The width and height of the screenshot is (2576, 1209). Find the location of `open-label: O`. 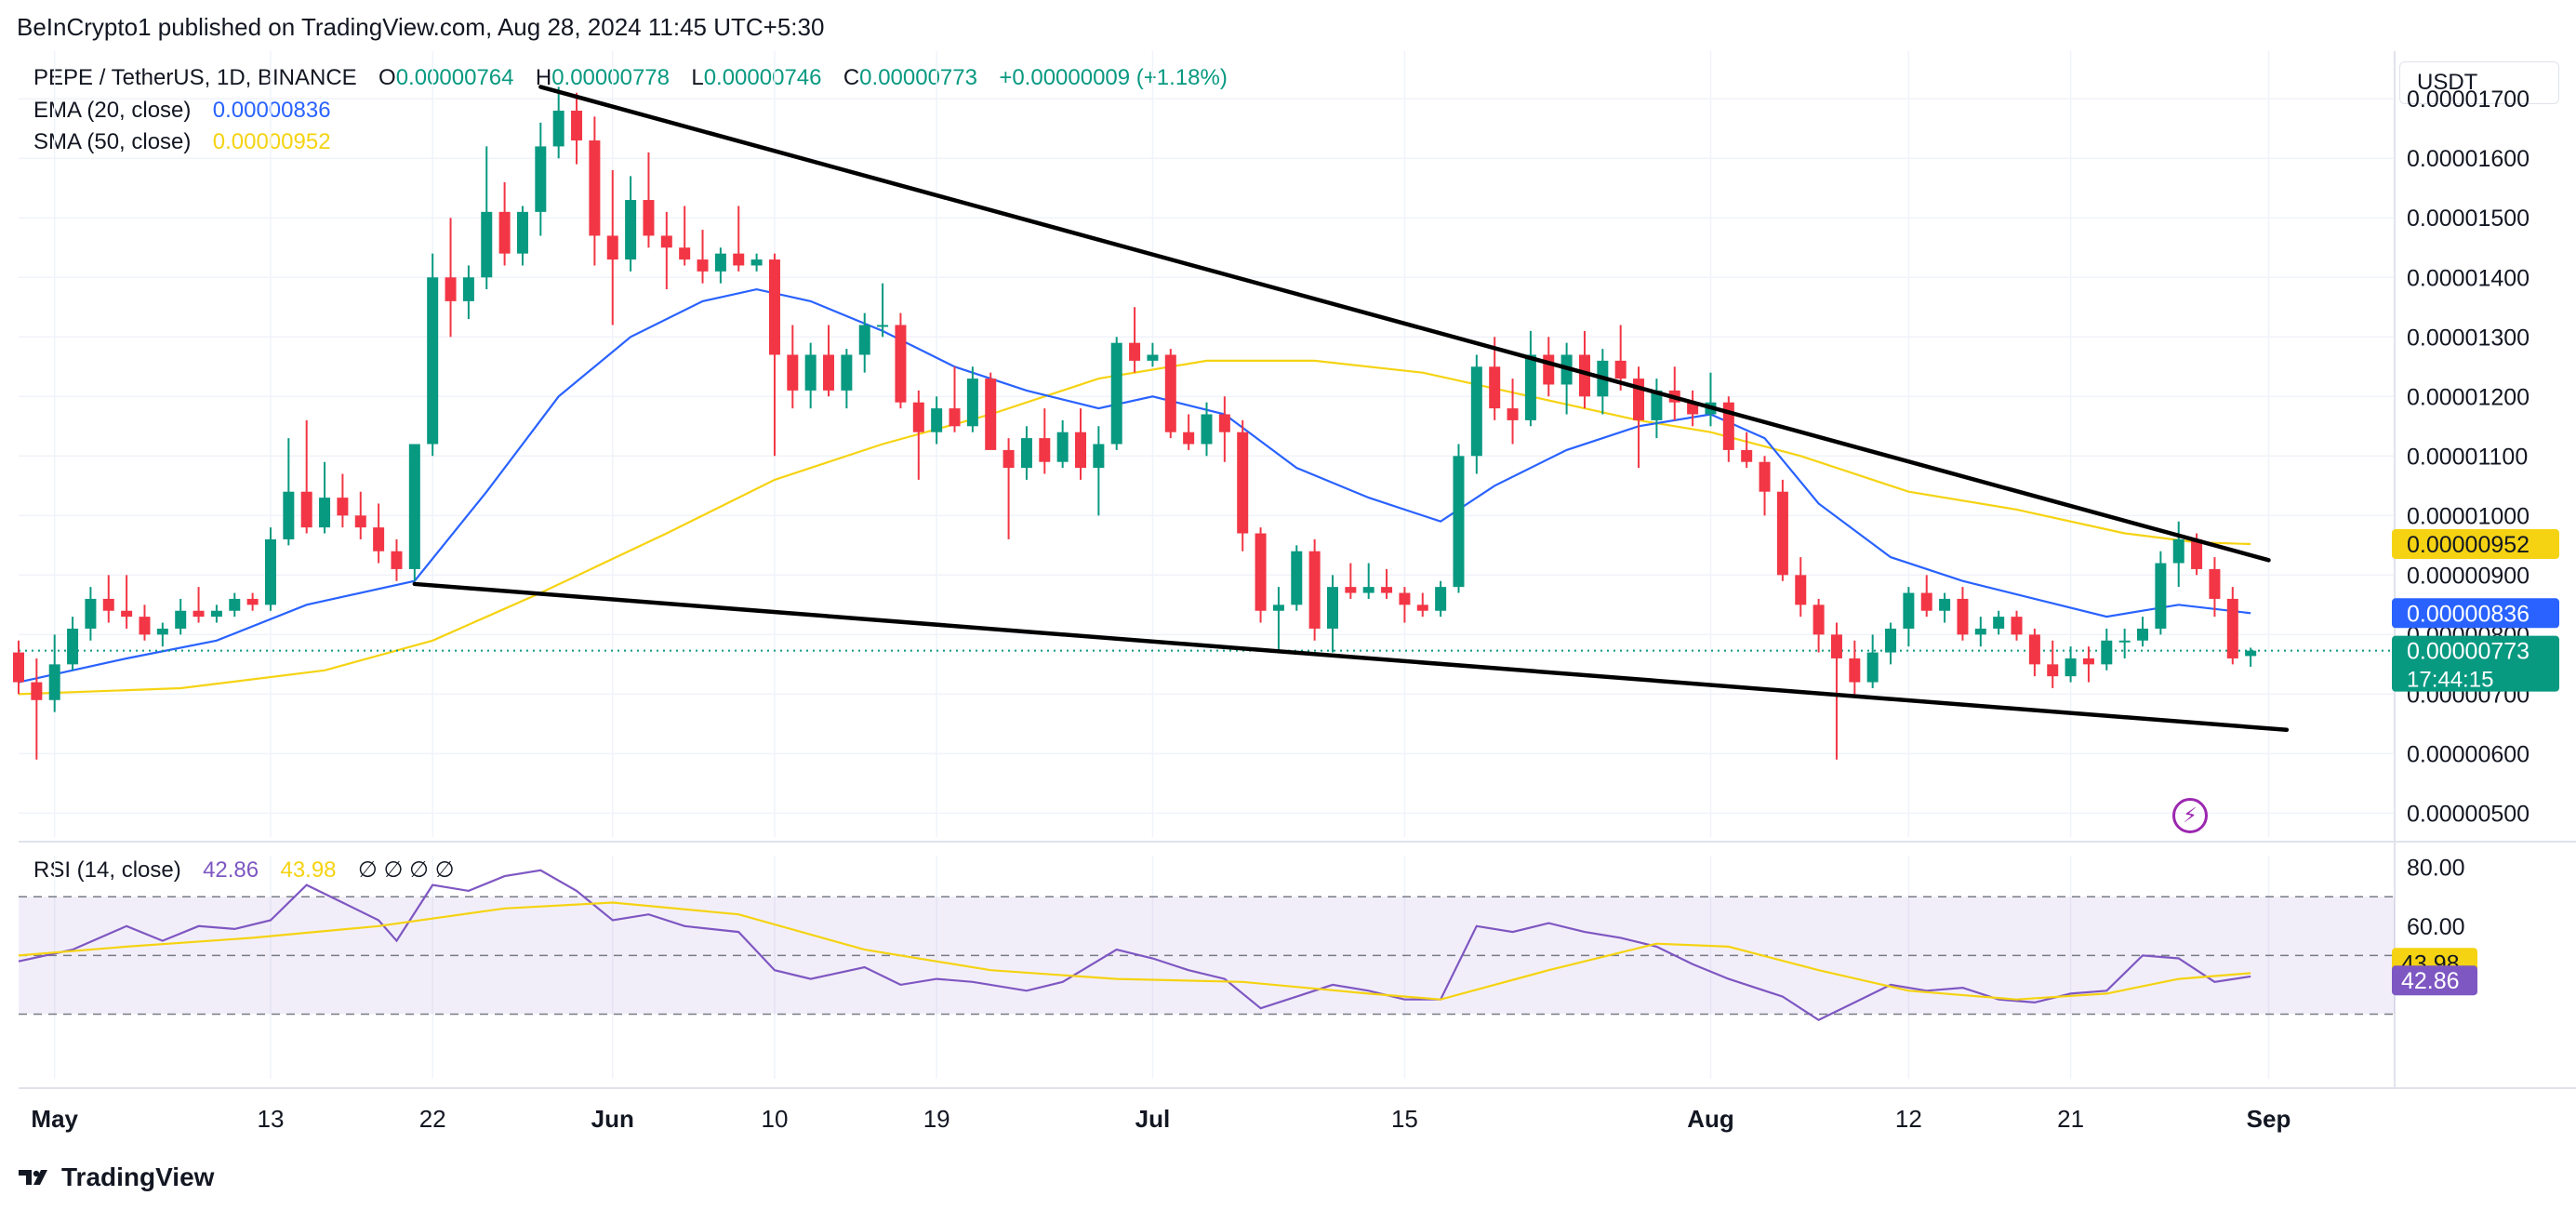

open-label: O is located at coordinates (387, 77).